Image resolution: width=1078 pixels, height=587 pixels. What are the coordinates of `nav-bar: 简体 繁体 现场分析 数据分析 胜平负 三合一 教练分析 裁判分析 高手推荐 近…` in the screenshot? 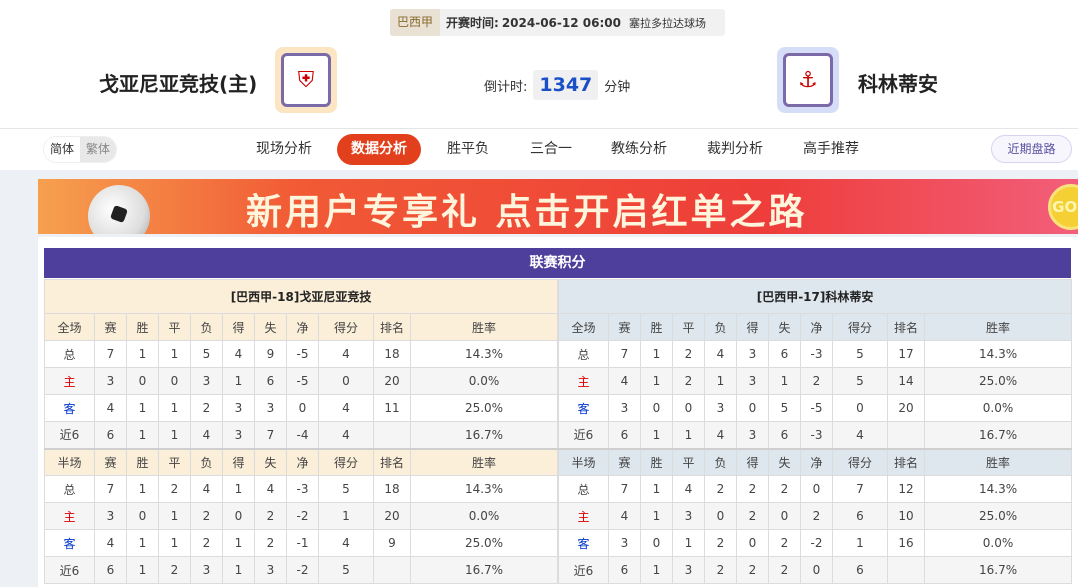 It's located at (539, 149).